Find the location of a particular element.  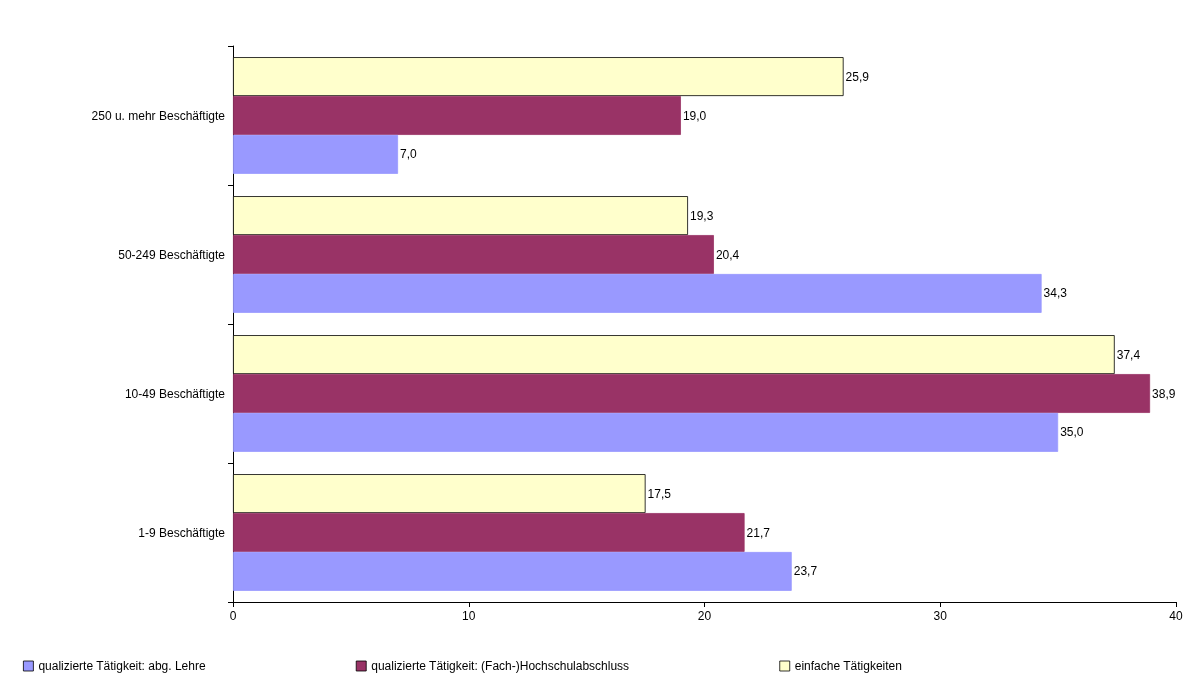

y-tick-label: 1-9 Beschäftigte is located at coordinates (182, 532).